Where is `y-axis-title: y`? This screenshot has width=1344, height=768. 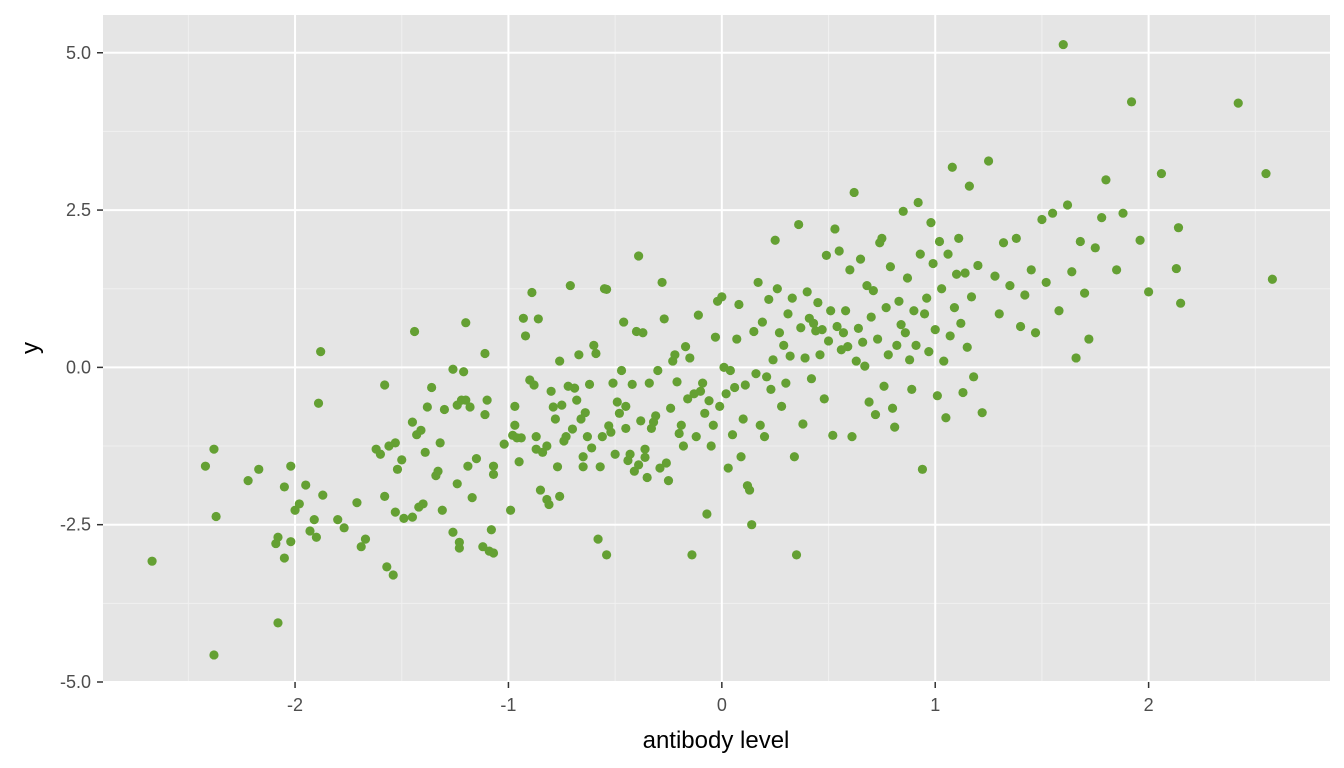 y-axis-title: y is located at coordinates (30, 348).